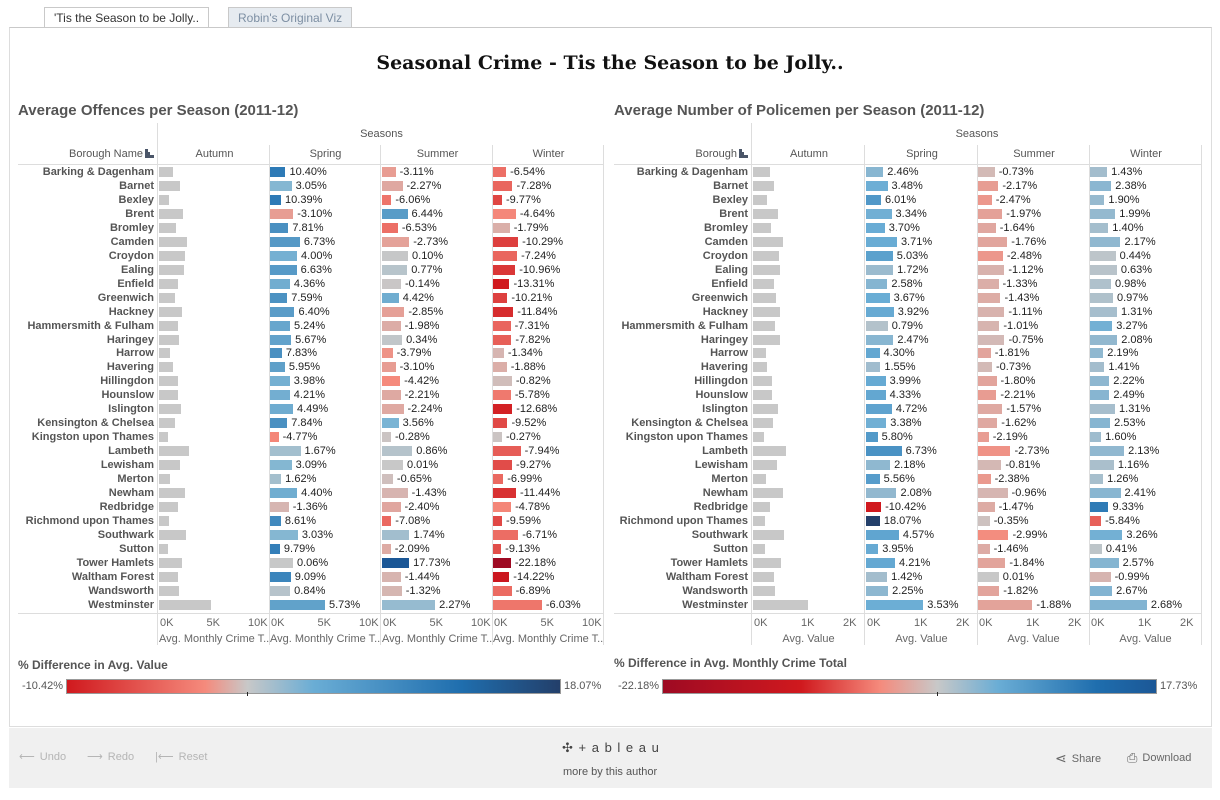  What do you see at coordinates (610, 772) in the screenshot?
I see `more-by-author-link: more by this author` at bounding box center [610, 772].